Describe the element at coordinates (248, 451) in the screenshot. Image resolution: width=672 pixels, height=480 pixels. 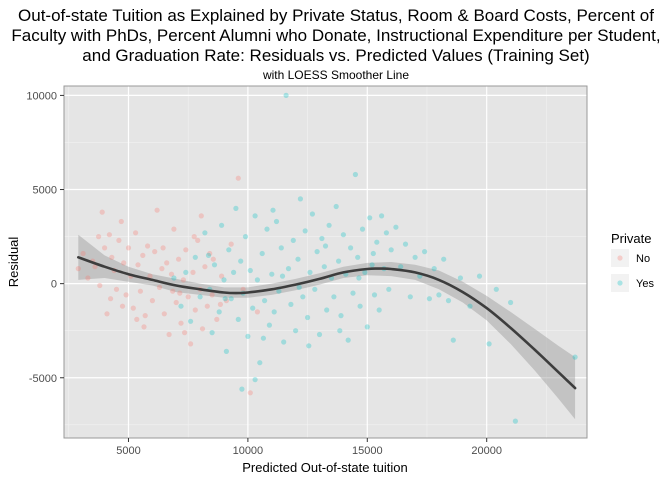
I see `x-tick-label: 10000` at that location.